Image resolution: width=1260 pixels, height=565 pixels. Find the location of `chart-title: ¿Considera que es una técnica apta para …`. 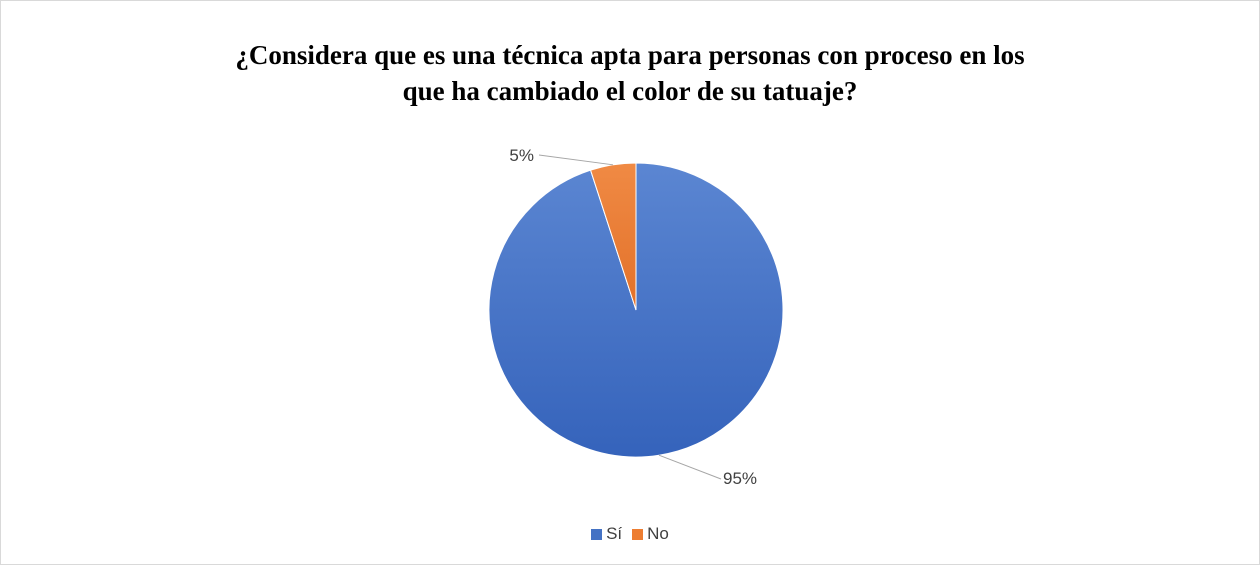

chart-title: ¿Considera que es una técnica apta para … is located at coordinates (630, 73).